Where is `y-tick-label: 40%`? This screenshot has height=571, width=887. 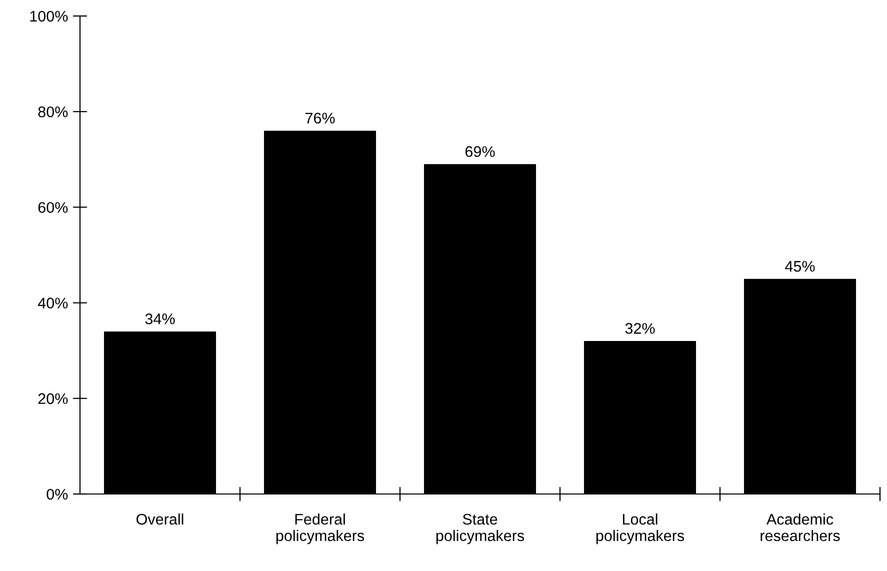
y-tick-label: 40% is located at coordinates (53, 303).